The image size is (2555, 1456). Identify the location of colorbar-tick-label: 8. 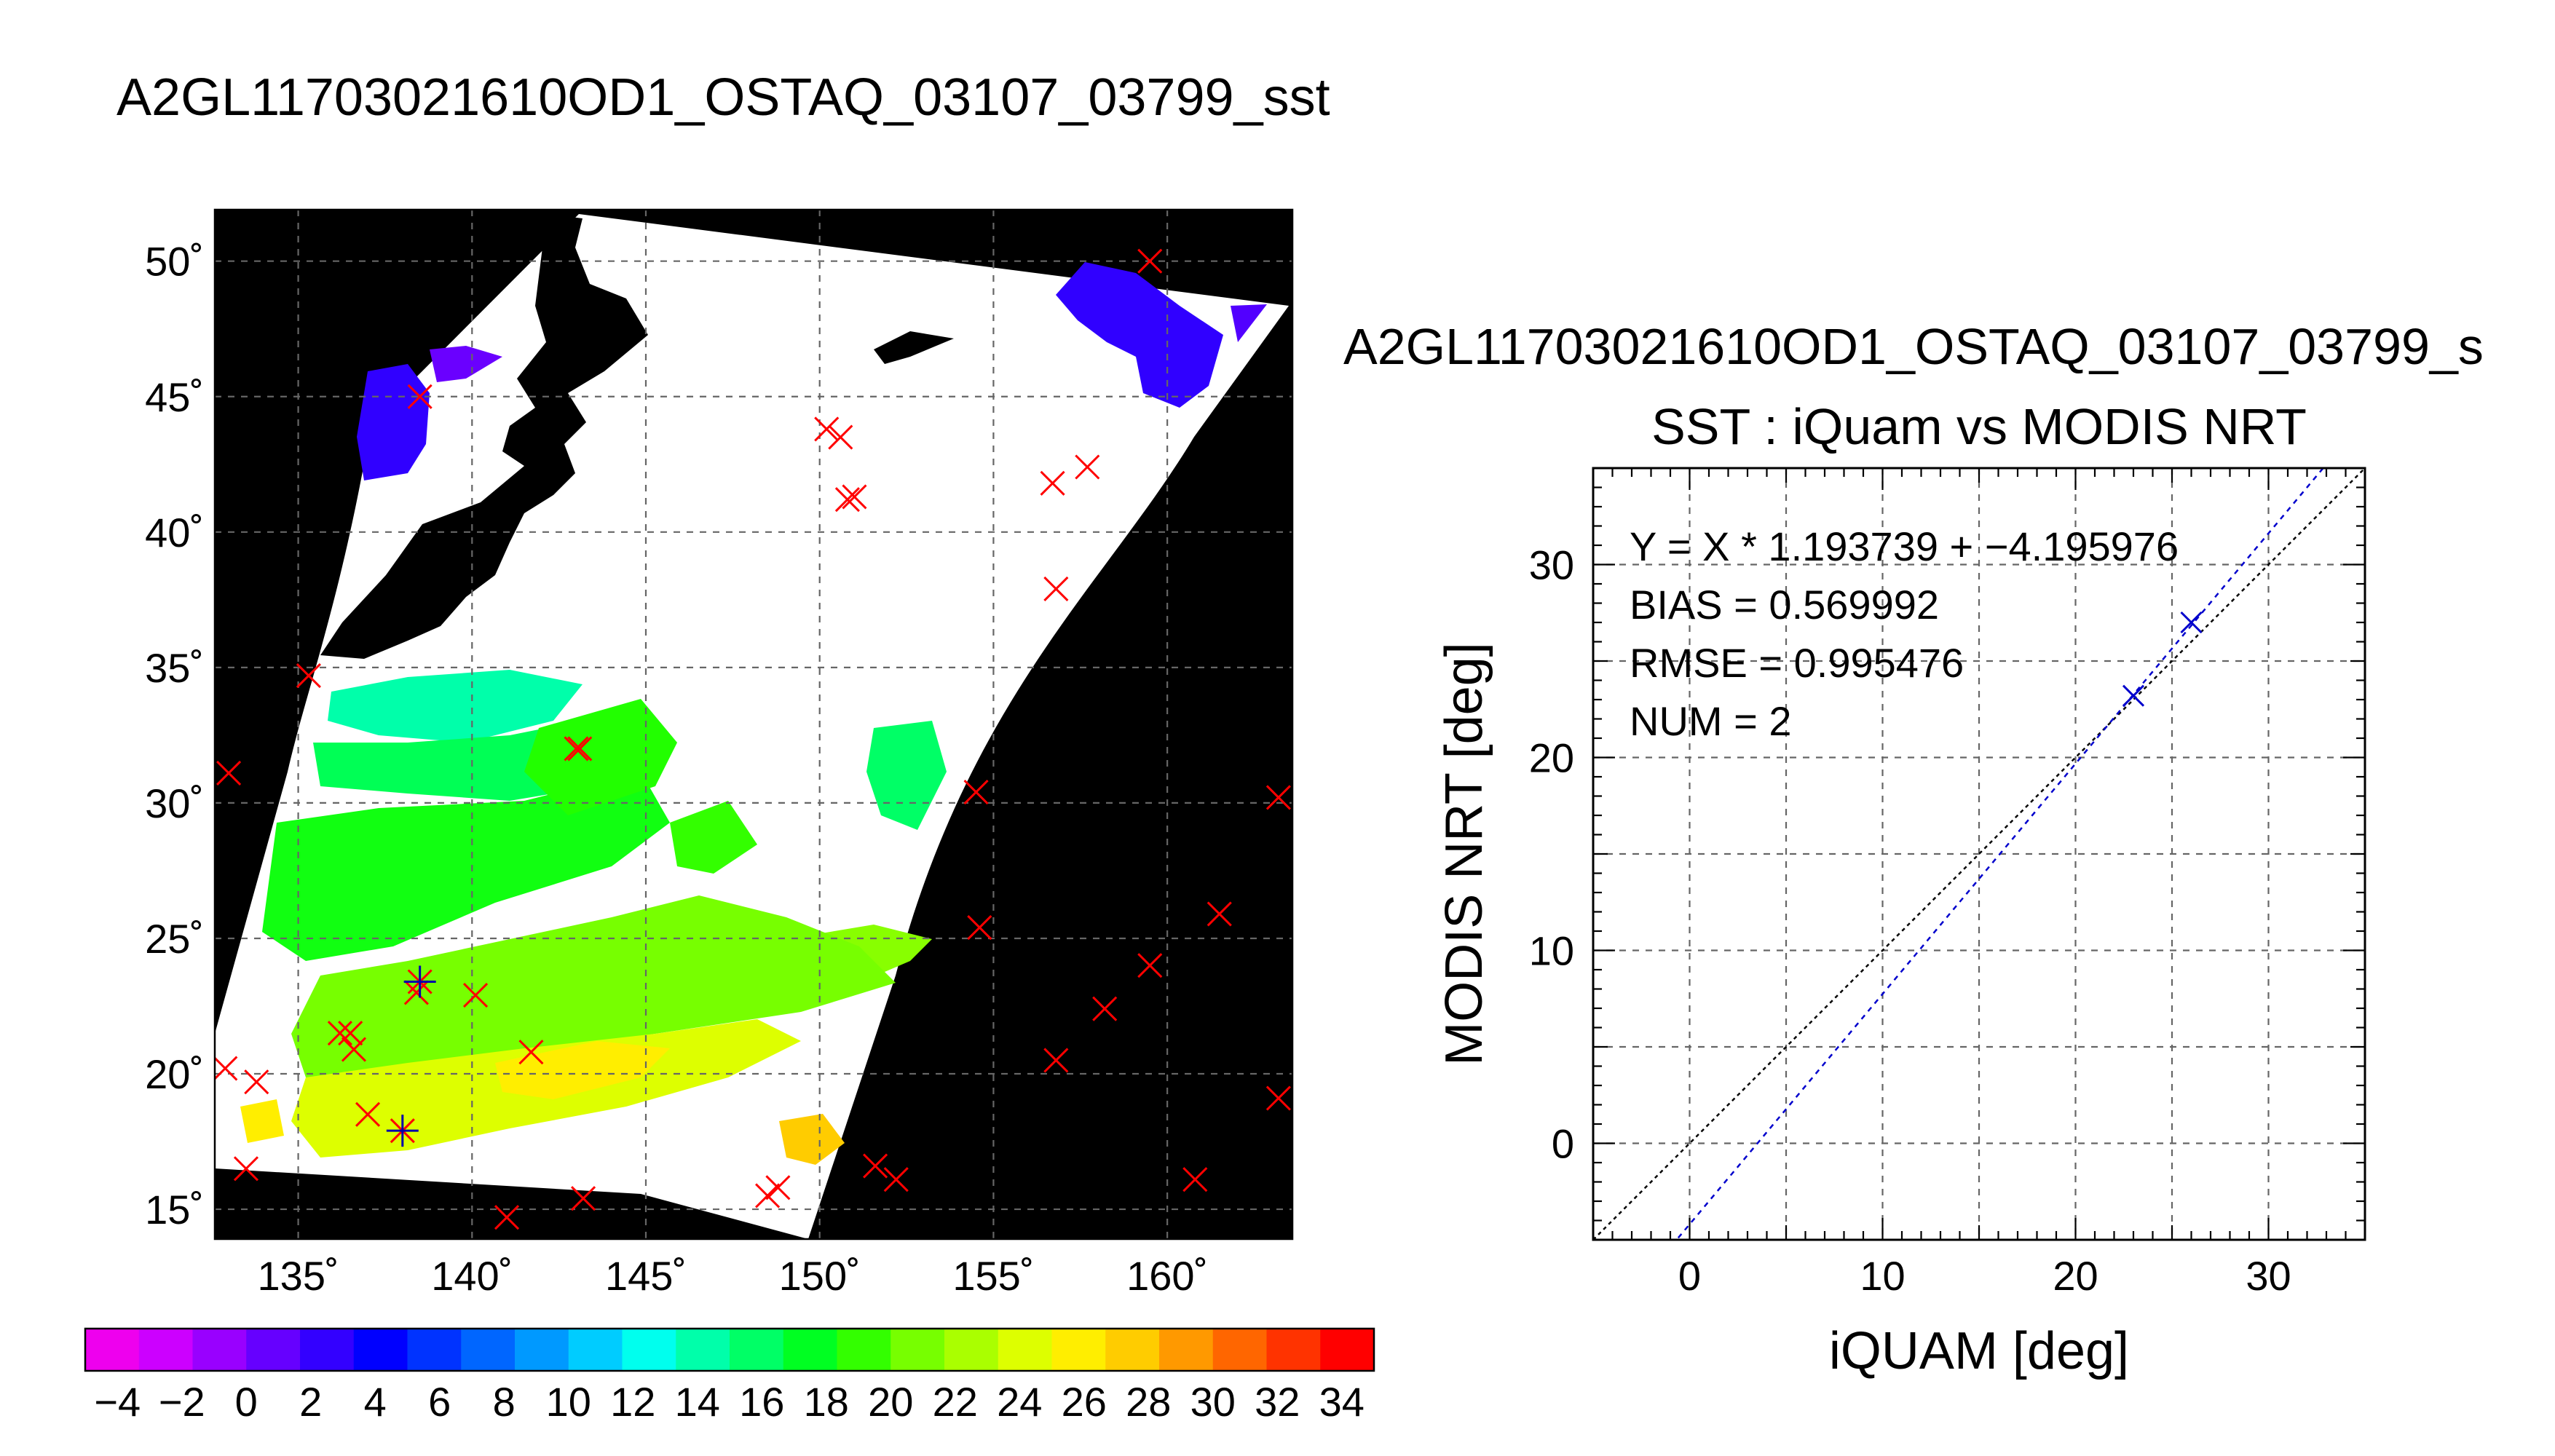
(504, 1402).